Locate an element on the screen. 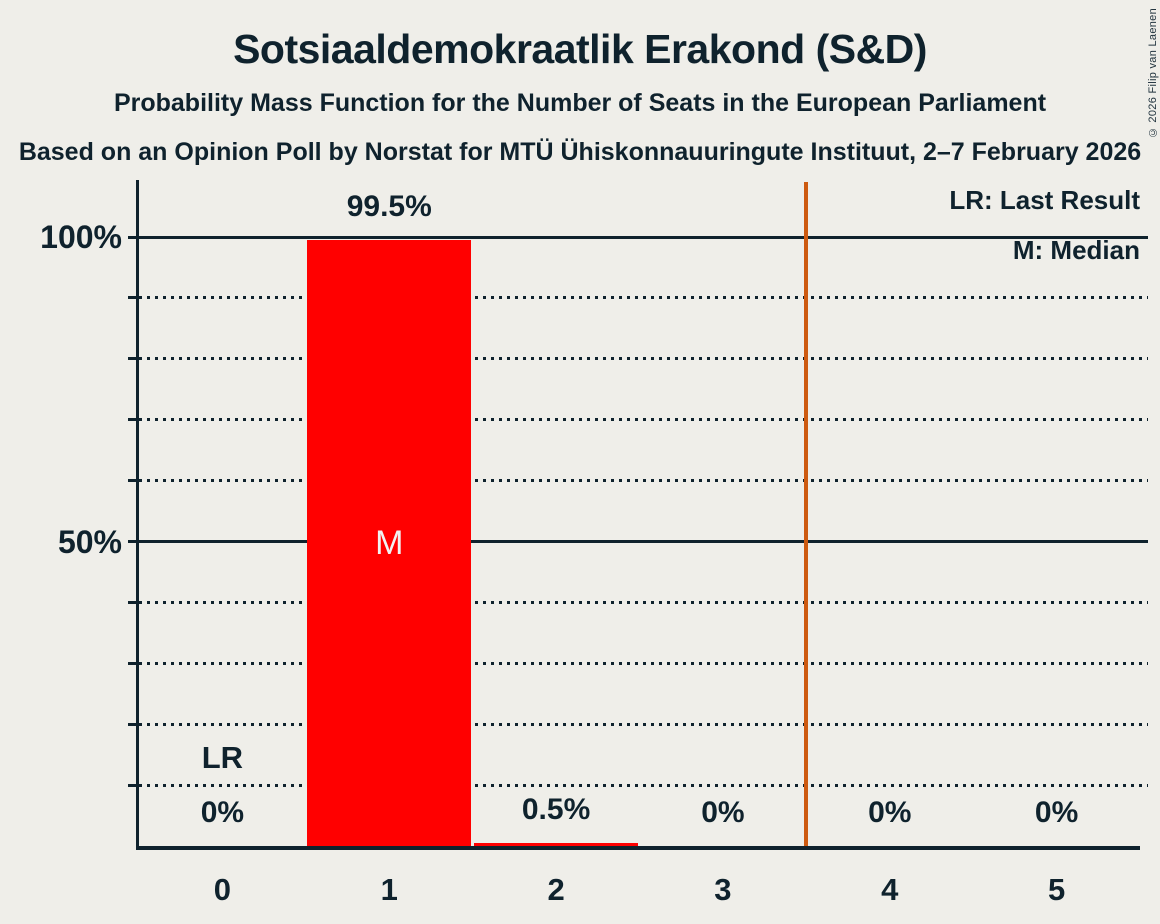 The width and height of the screenshot is (1160, 924). bar-value-label-5: 0% is located at coordinates (1056, 812).